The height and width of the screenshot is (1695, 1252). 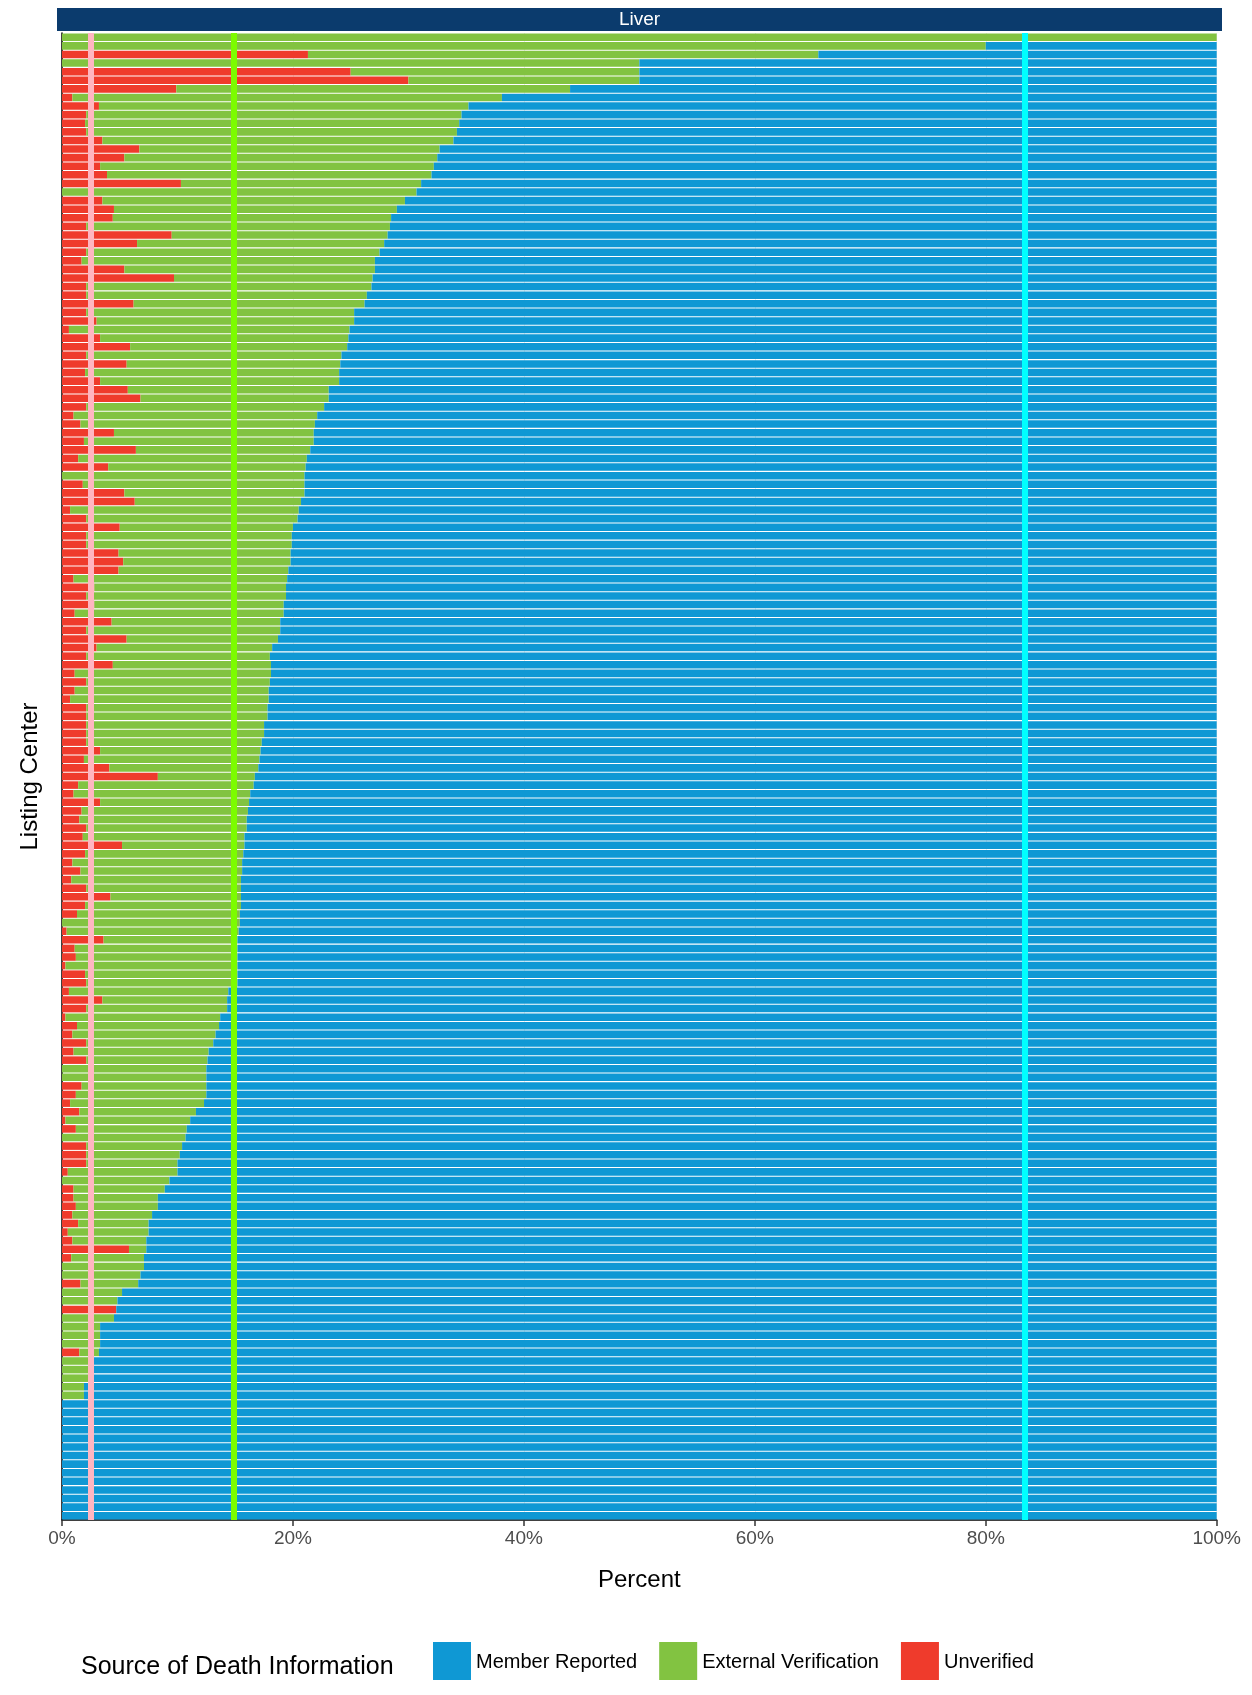 I want to click on legend-label: Member Reported, so click(x=557, y=1661).